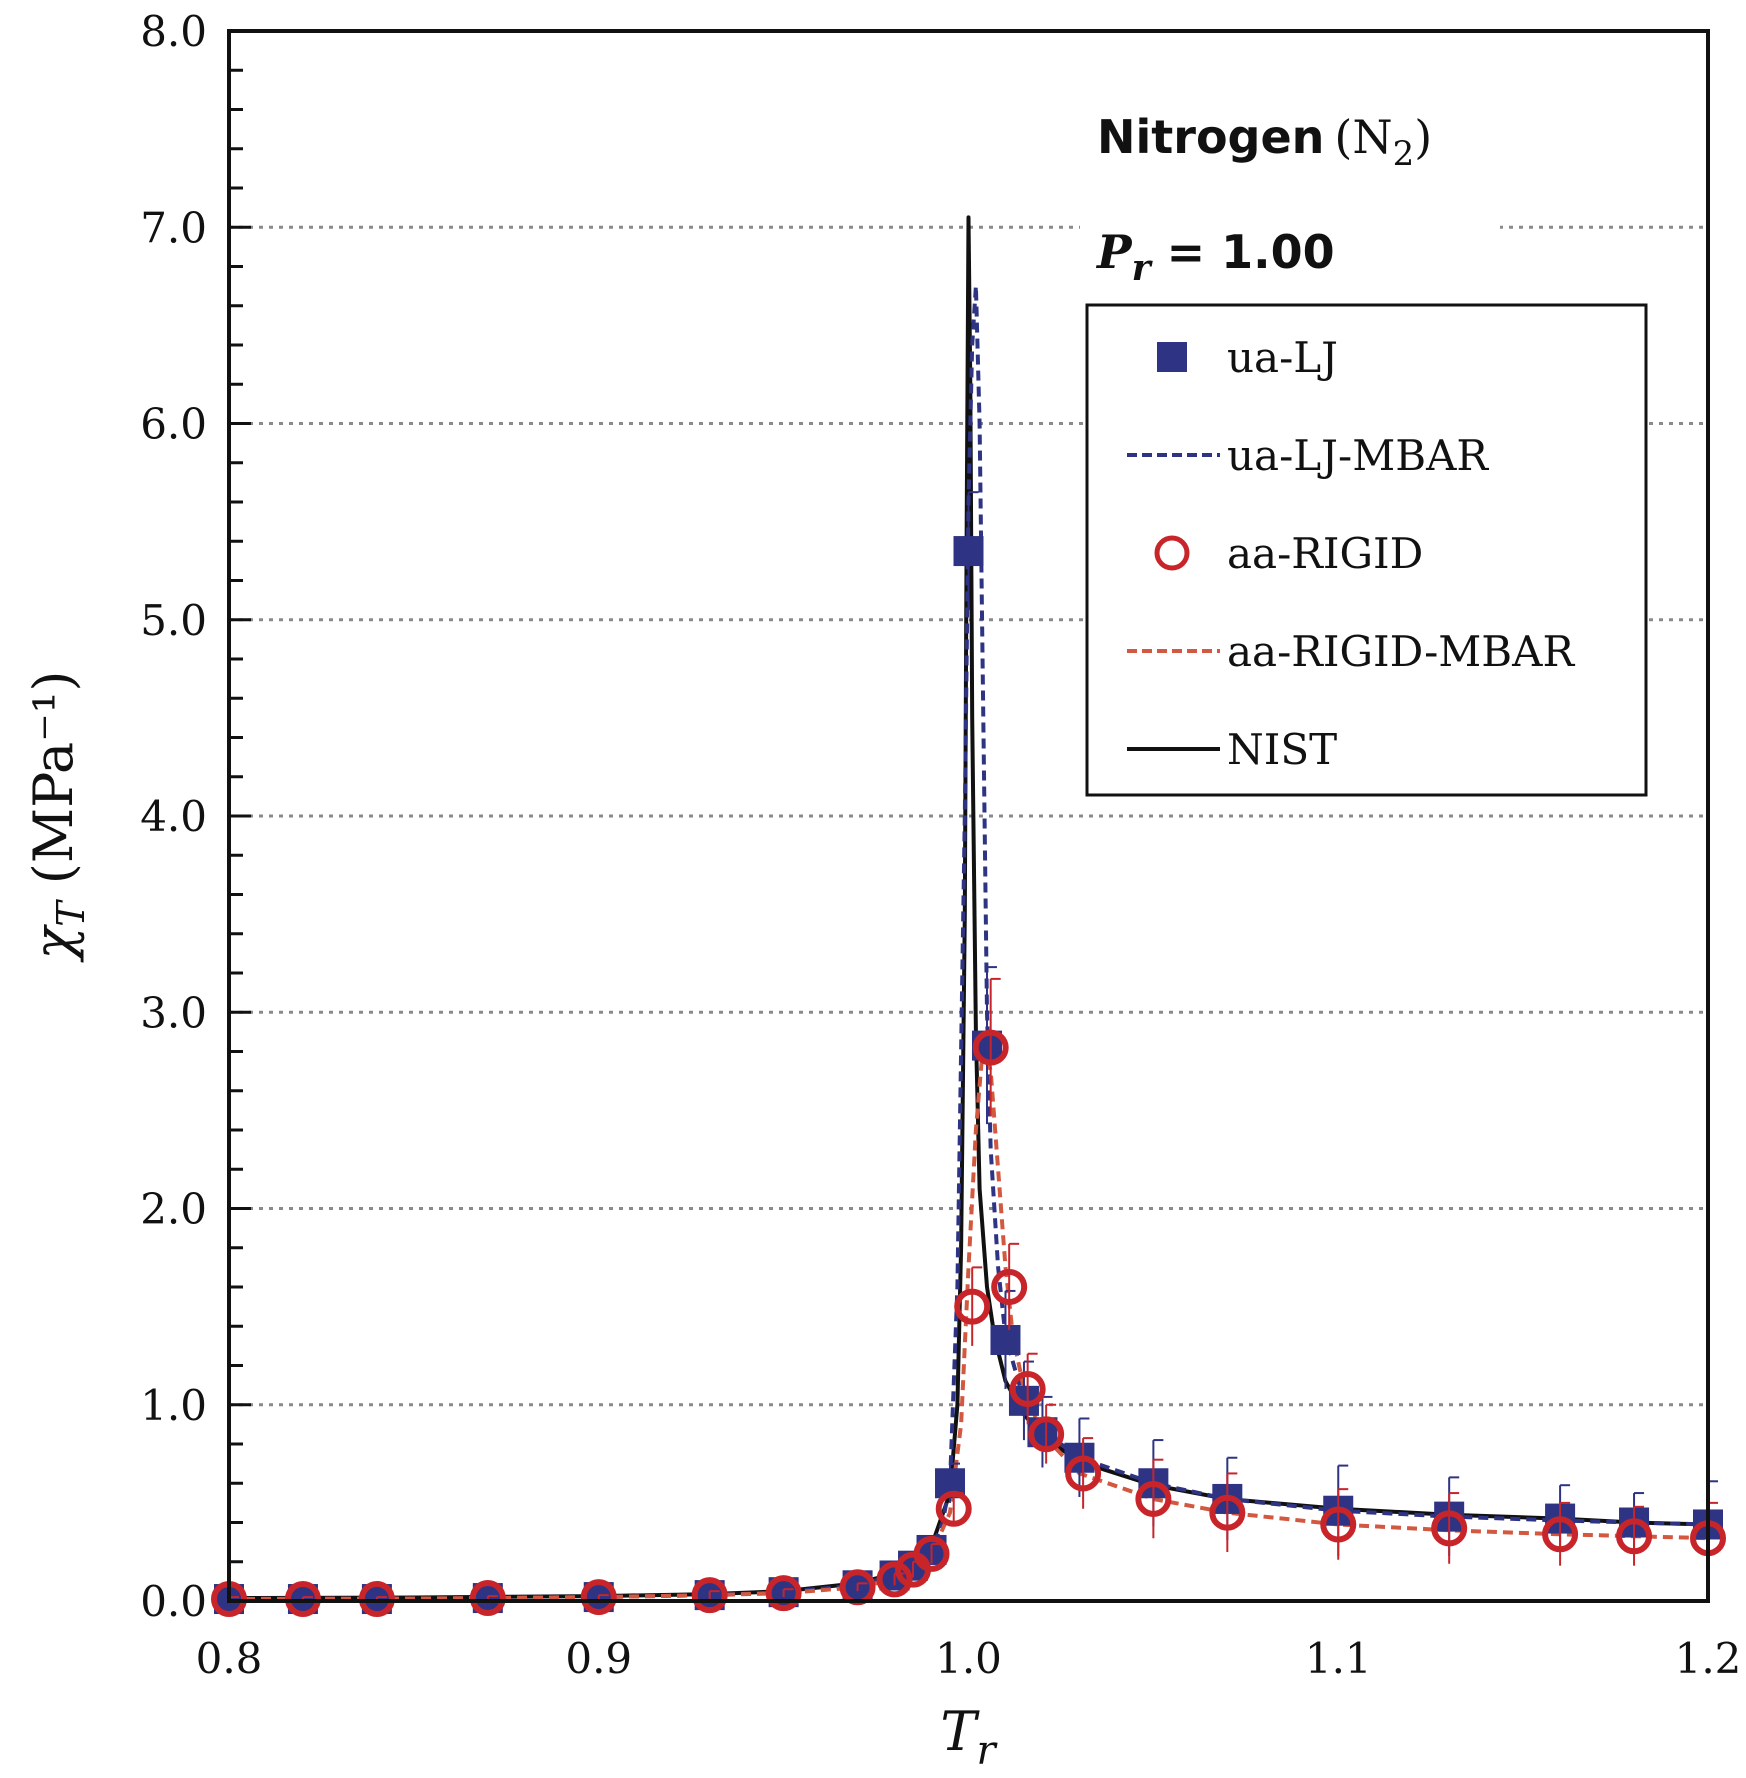 The width and height of the screenshot is (1746, 1778). Describe the element at coordinates (173, 1405) in the screenshot. I see `y-tick-label-1: 1.0` at that location.